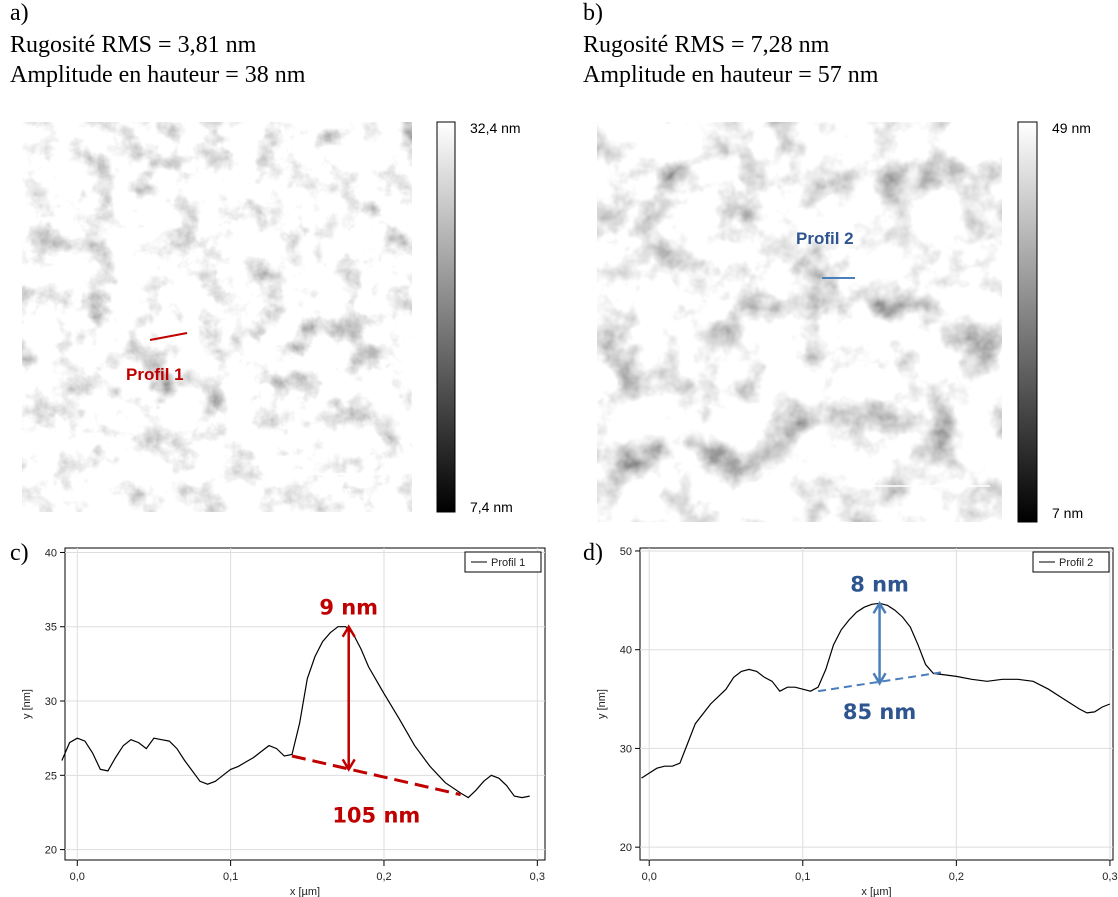  I want to click on caption-line: Amplitude en hauteur = 57 nm, so click(731, 75).